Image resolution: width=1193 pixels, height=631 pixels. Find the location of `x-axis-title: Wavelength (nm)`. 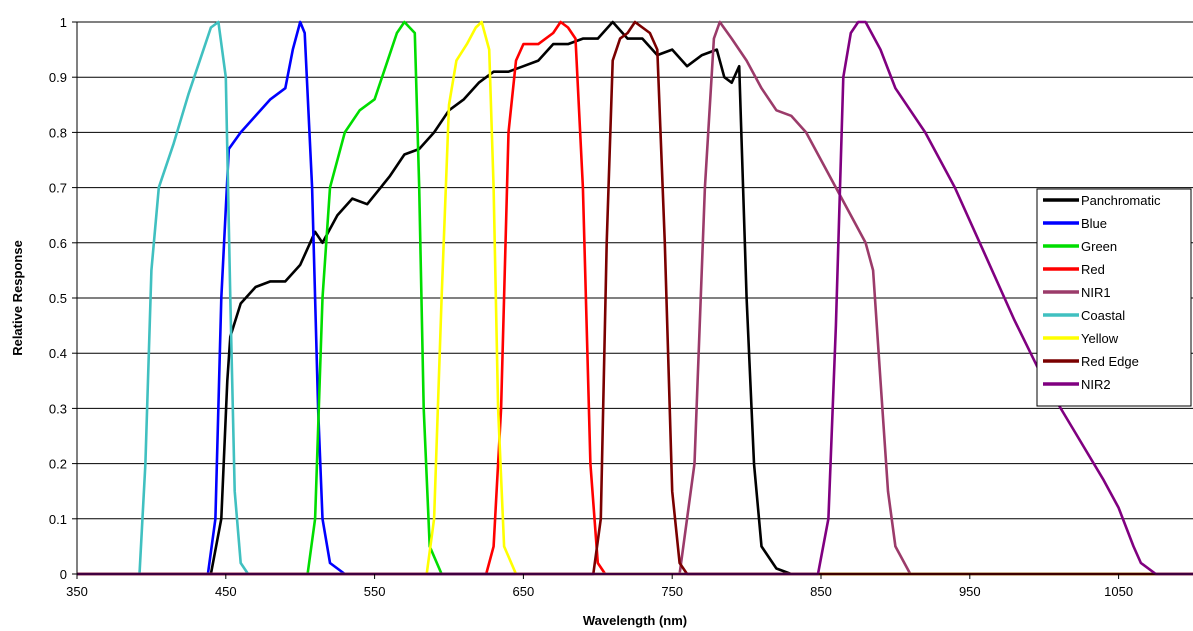

x-axis-title: Wavelength (nm) is located at coordinates (635, 620).